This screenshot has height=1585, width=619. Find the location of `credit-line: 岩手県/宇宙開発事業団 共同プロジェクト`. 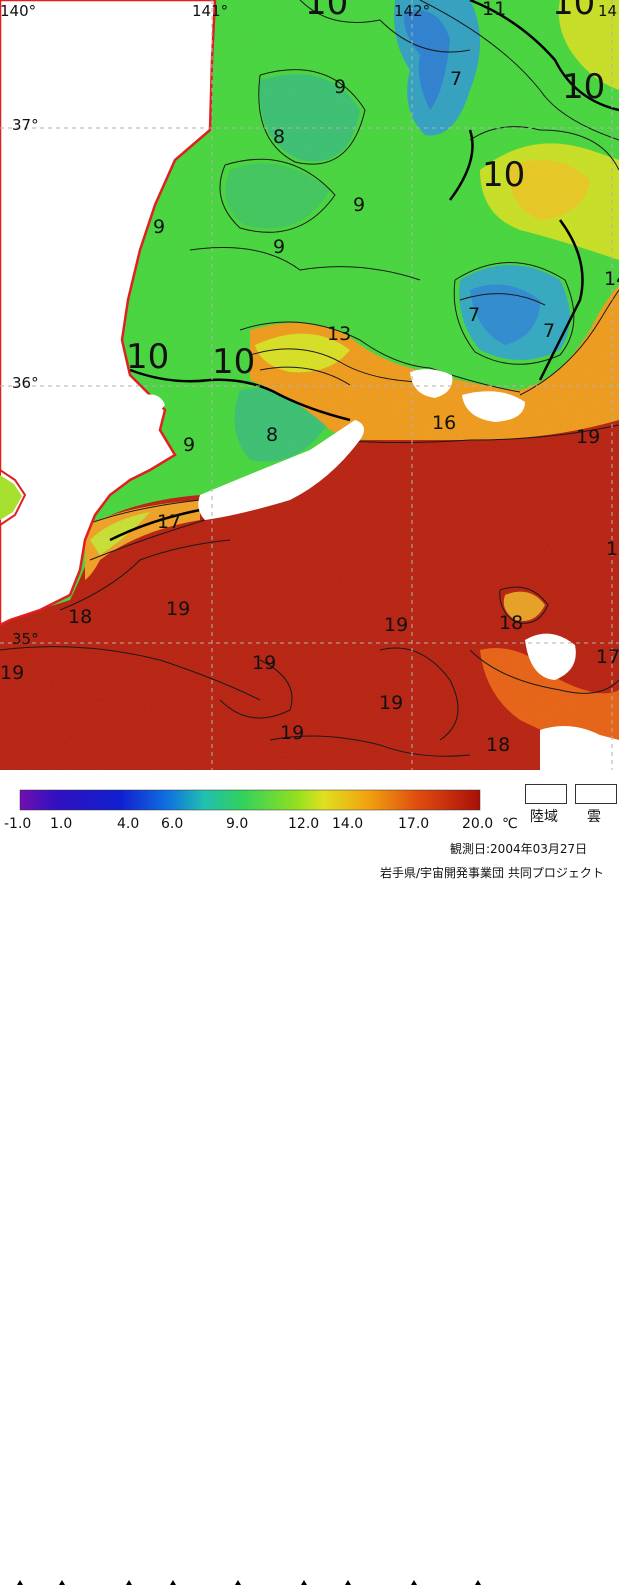

credit-line: 岩手県/宇宙開発事業団 共同プロジェクト is located at coordinates (492, 873).